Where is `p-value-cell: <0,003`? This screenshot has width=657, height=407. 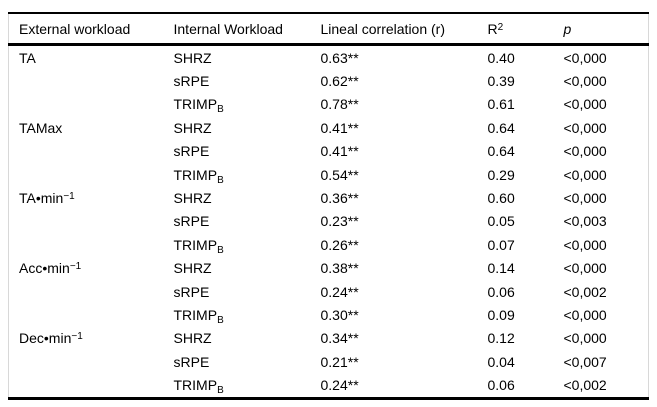
p-value-cell: <0,003 is located at coordinates (585, 221).